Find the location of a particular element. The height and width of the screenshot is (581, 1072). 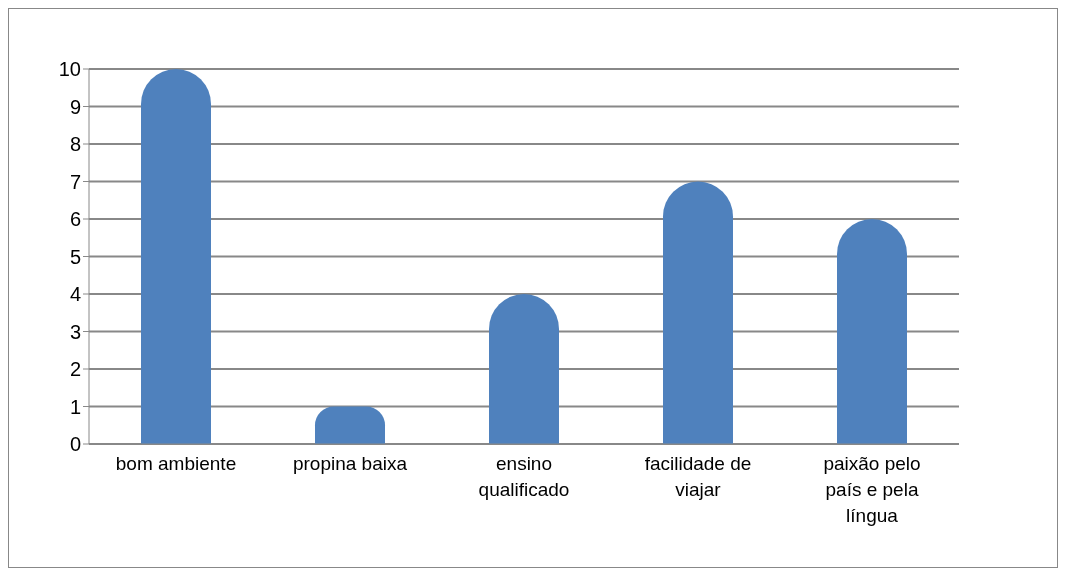

y-tick-label: 1 is located at coordinates (75, 406).